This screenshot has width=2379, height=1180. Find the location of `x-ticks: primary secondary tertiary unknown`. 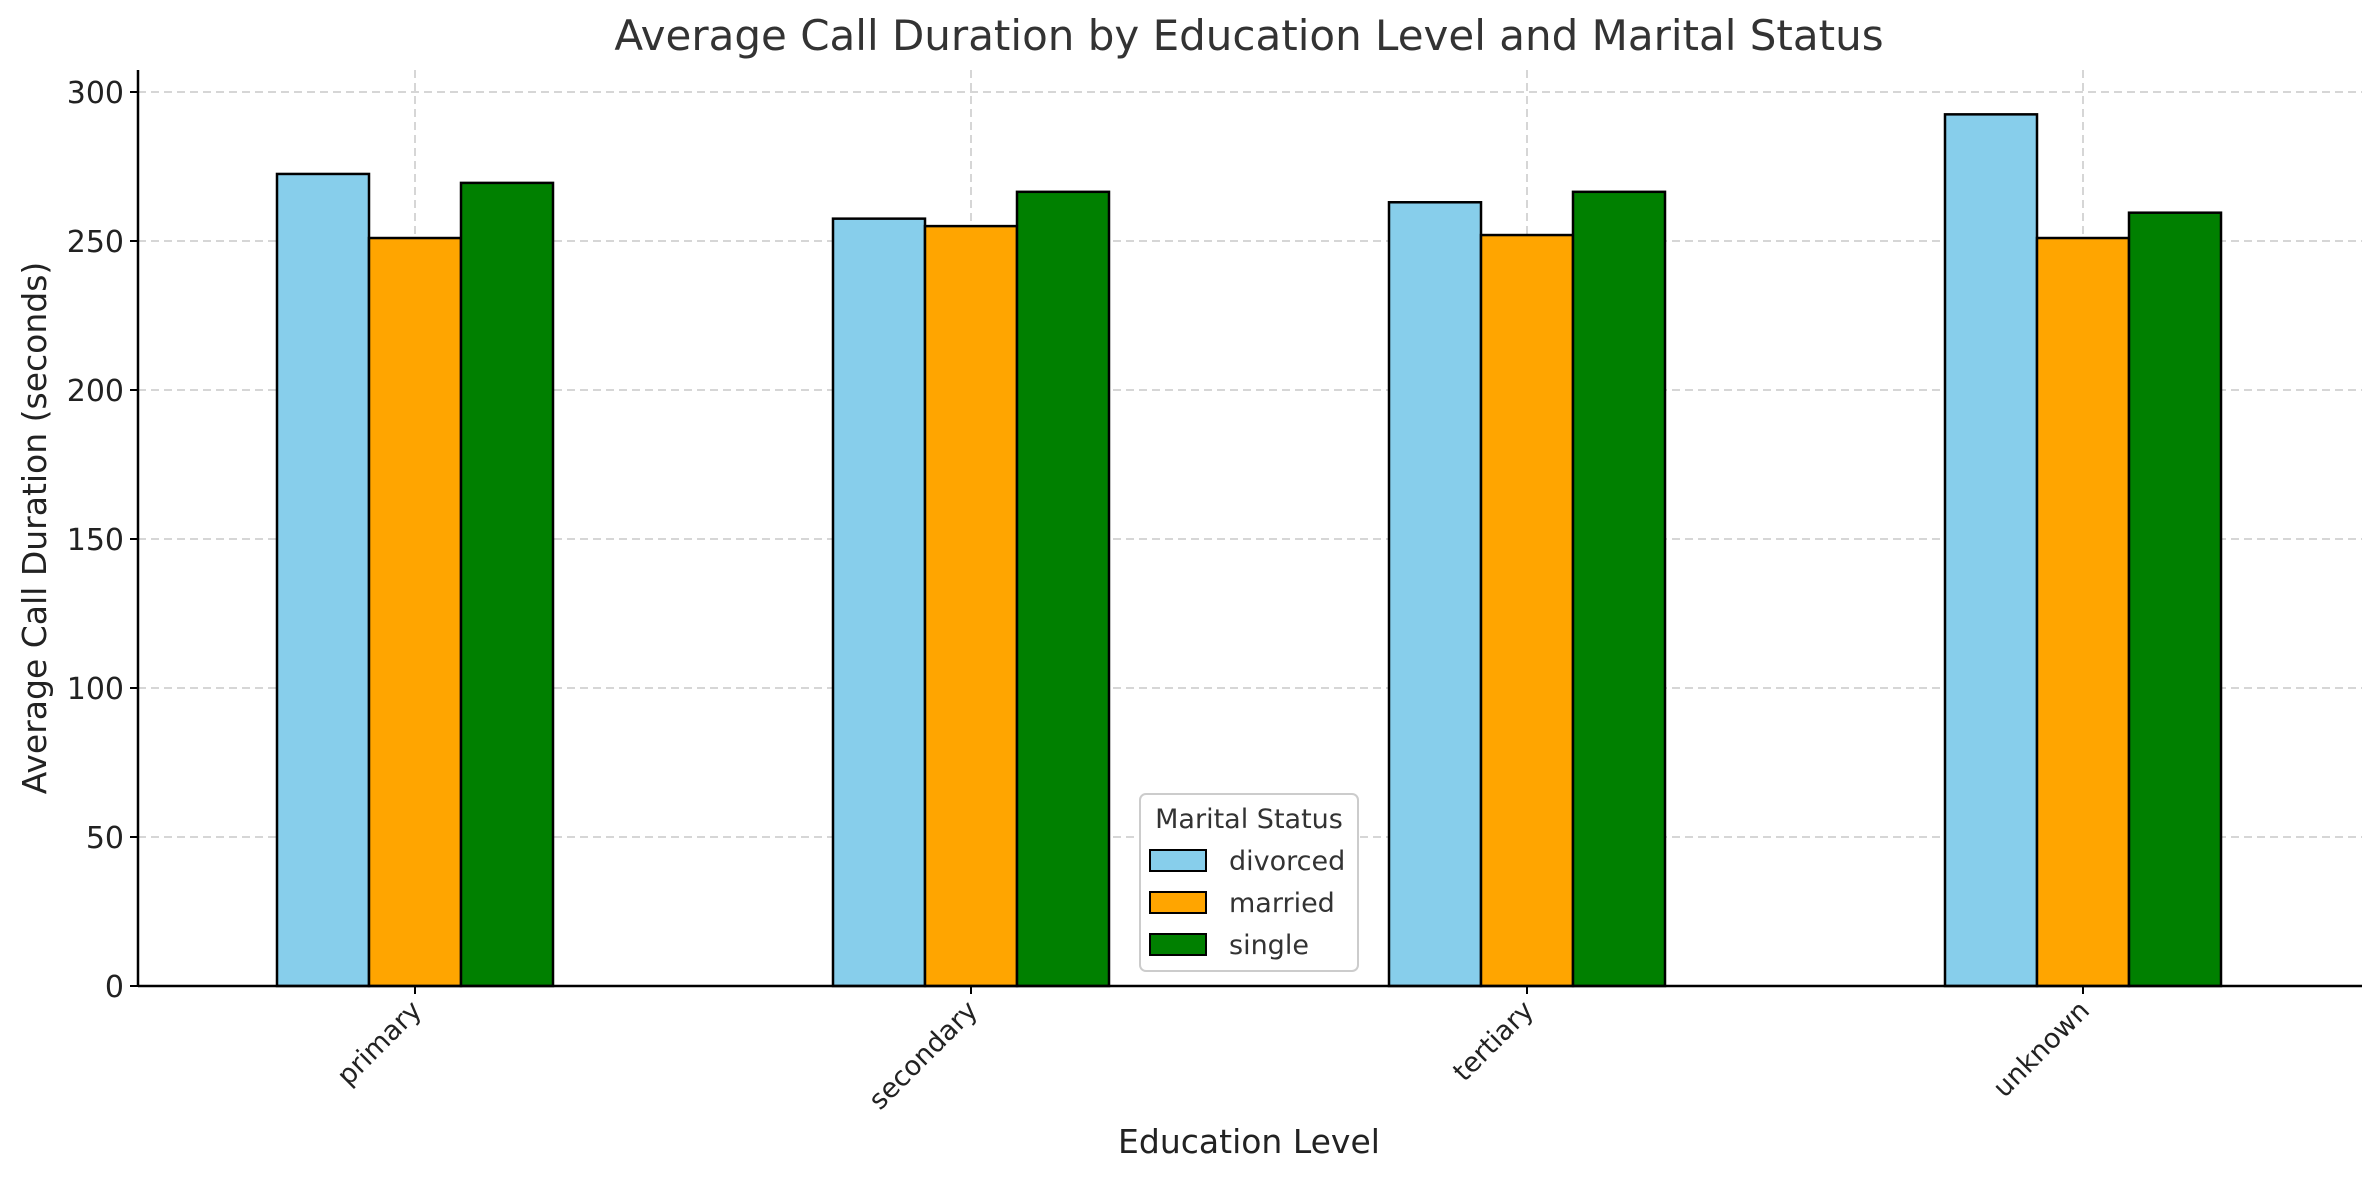

x-ticks: primary secondary tertiary unknown is located at coordinates (1213, 1051).